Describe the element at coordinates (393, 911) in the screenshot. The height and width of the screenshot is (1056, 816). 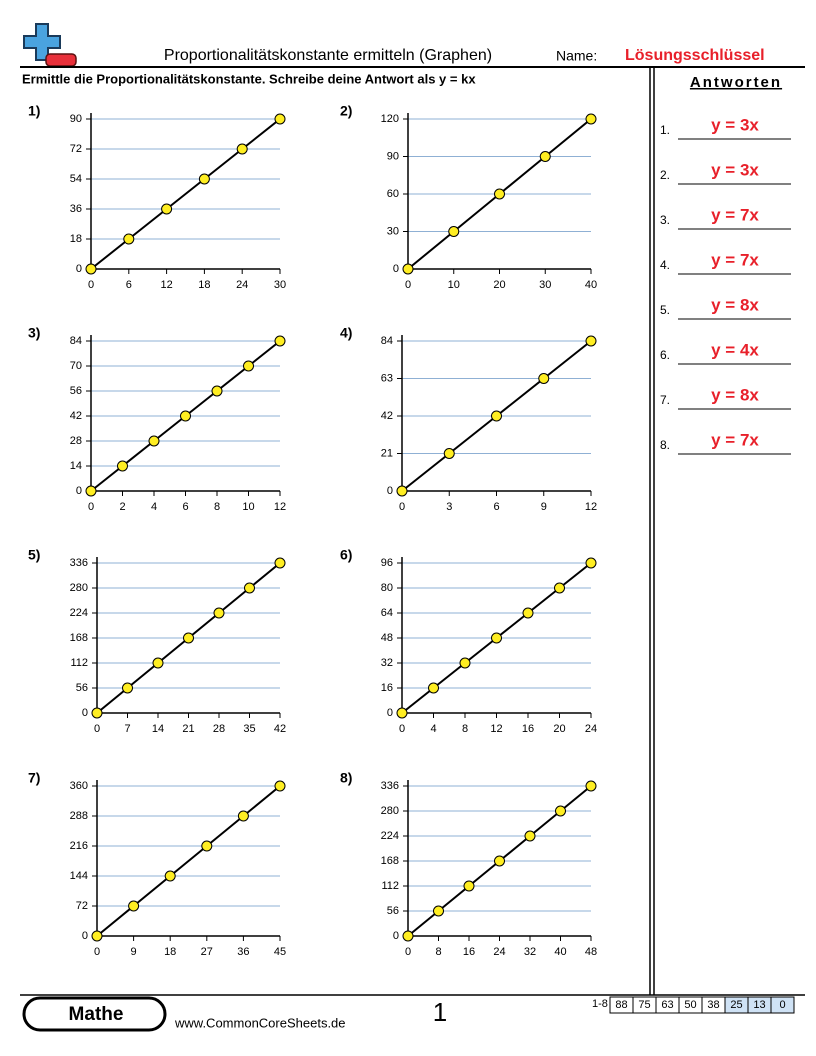
I see `y-tick-label: 56` at that location.